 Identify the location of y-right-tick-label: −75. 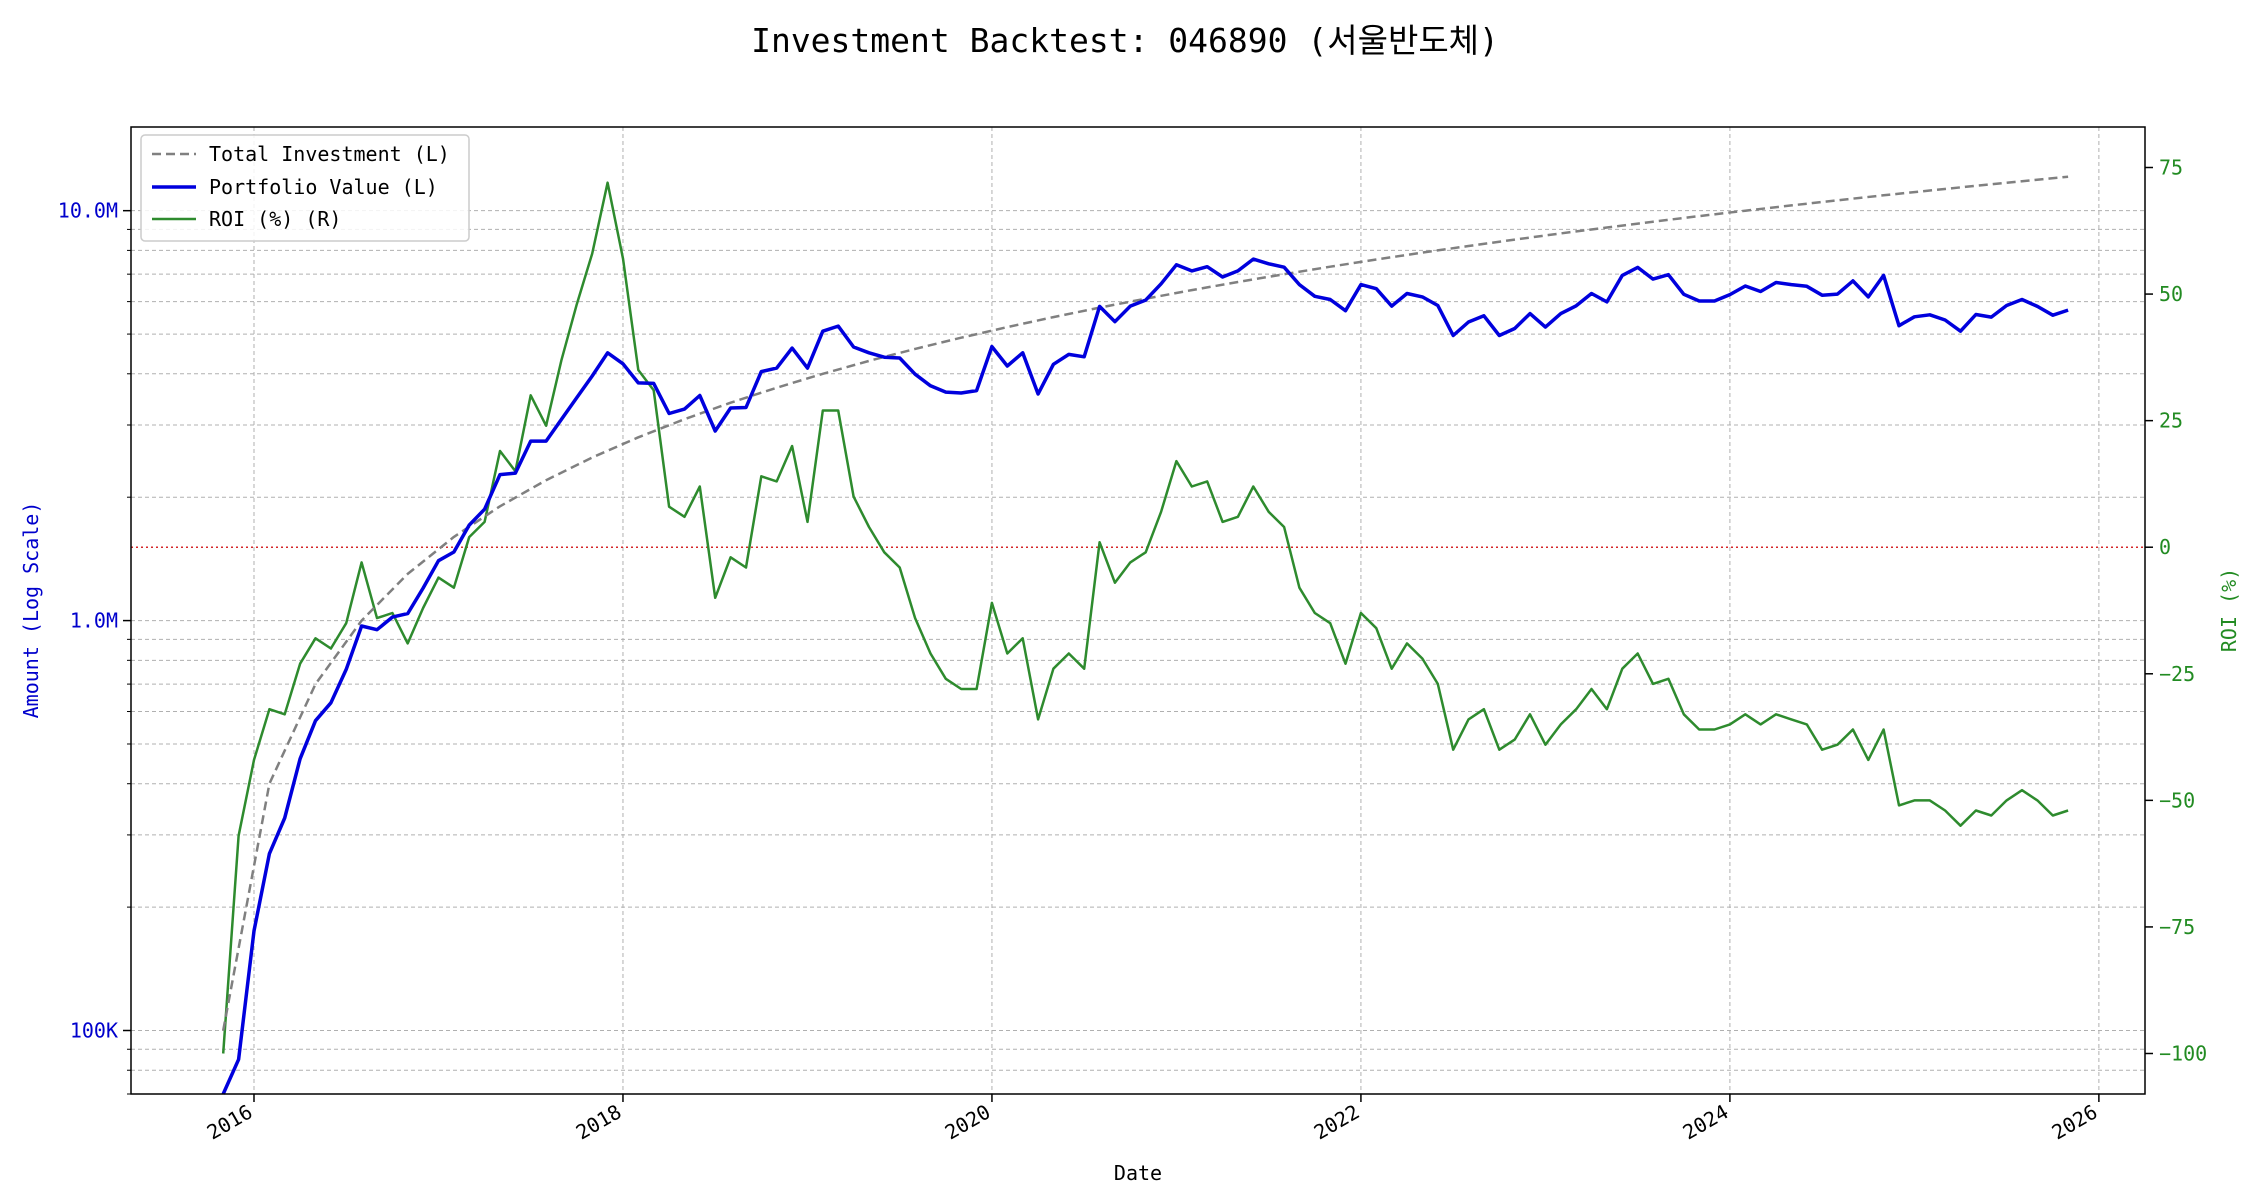
(2177, 927).